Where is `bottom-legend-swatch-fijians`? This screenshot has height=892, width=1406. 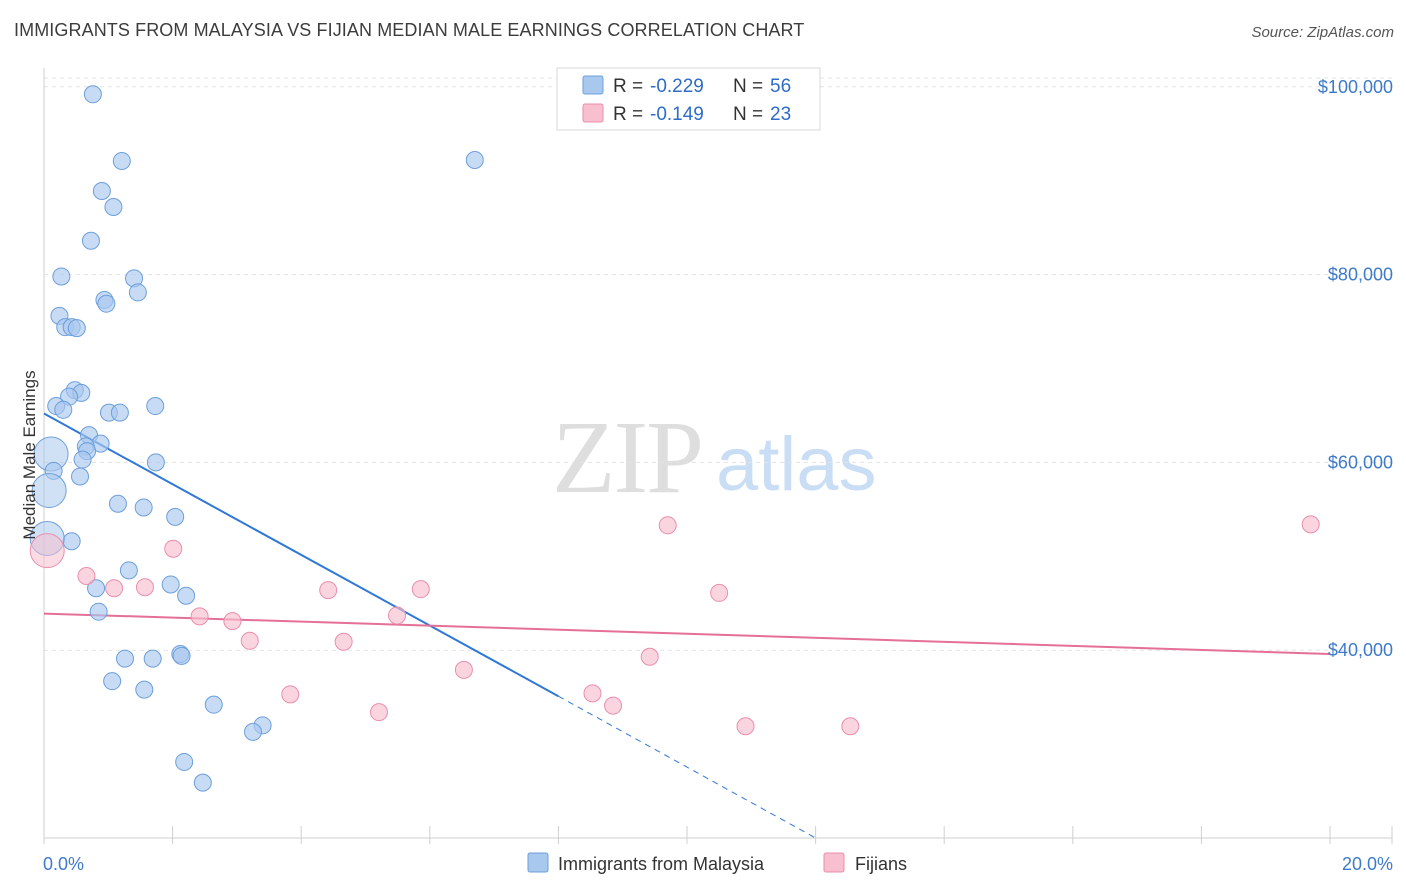
bottom-legend-swatch-fijians is located at coordinates (834, 862).